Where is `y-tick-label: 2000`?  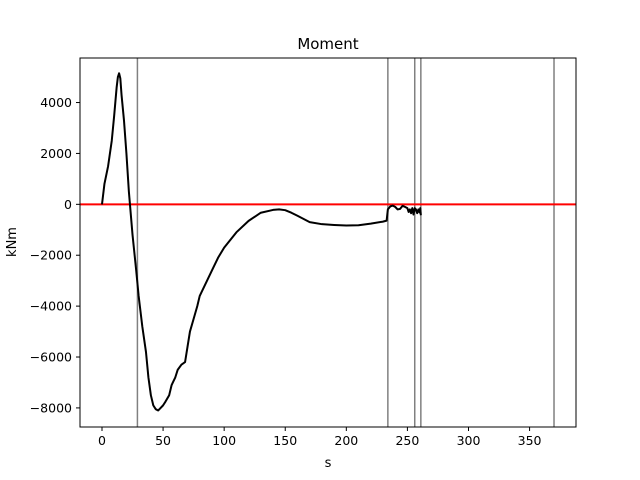
y-tick-label: 2000 is located at coordinates (56, 153).